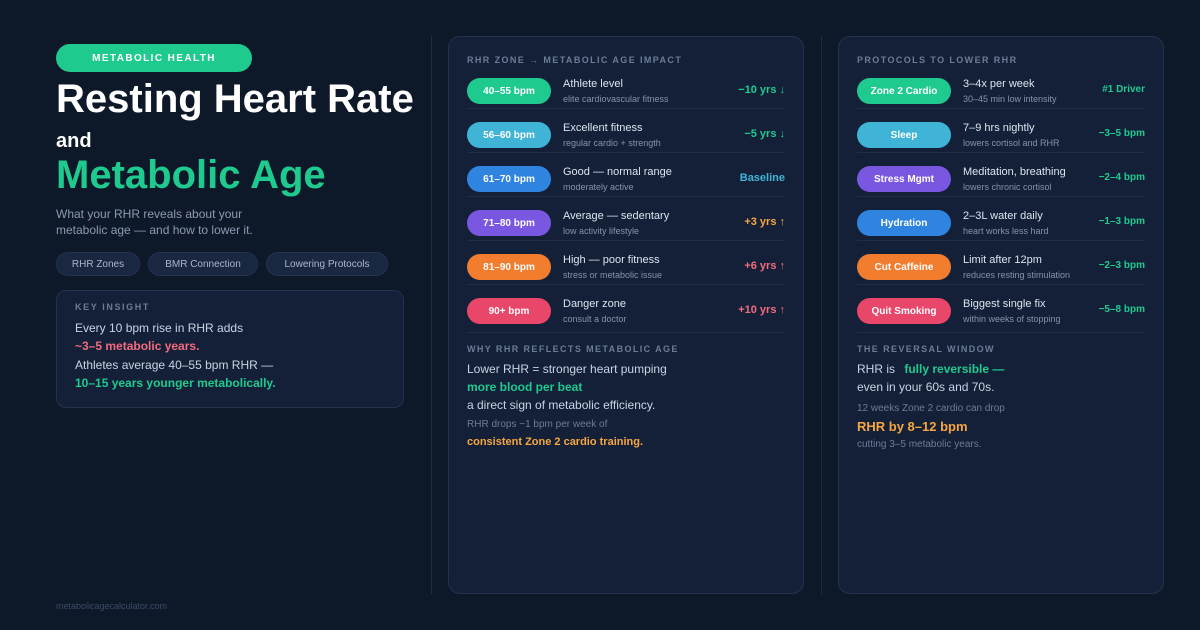 Image resolution: width=1200 pixels, height=630 pixels. Describe the element at coordinates (1121, 221) in the screenshot. I see `protocol-effect: −1–3 bpm` at that location.